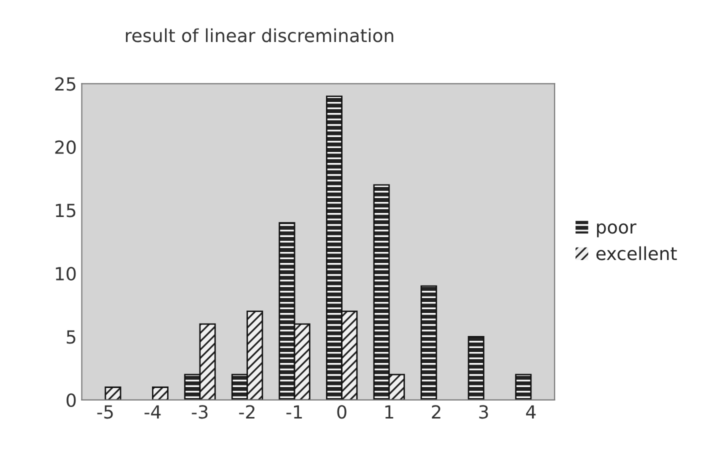  I want to click on x-tick-label: 1, so click(389, 411).